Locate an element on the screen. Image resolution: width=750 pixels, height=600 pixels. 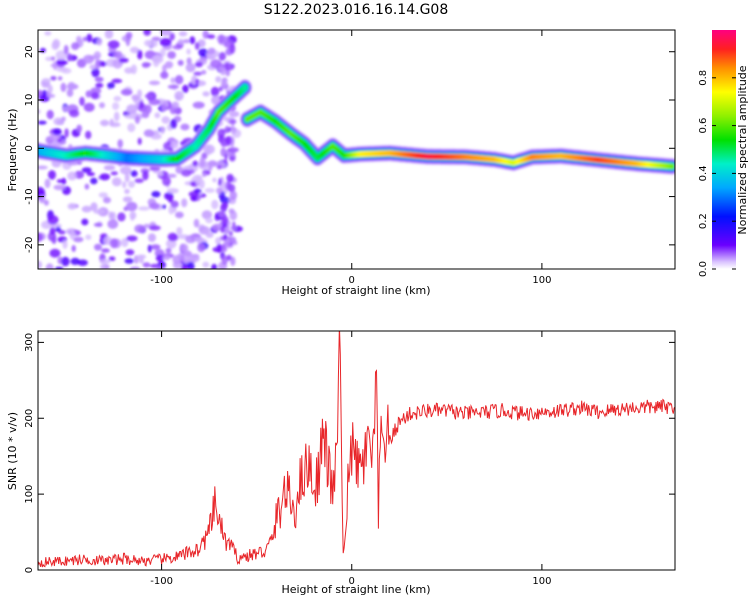
colorbar-tick-label: 0.2 is located at coordinates (703, 221).